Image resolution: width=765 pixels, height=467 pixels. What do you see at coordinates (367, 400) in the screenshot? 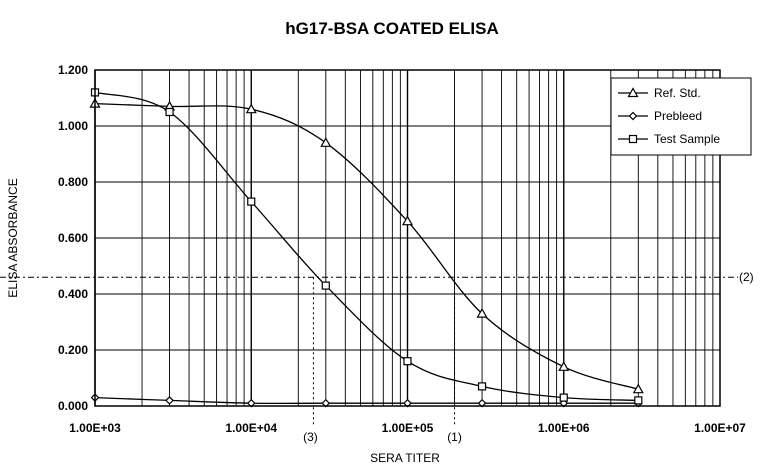
I see `series-prebleed` at bounding box center [367, 400].